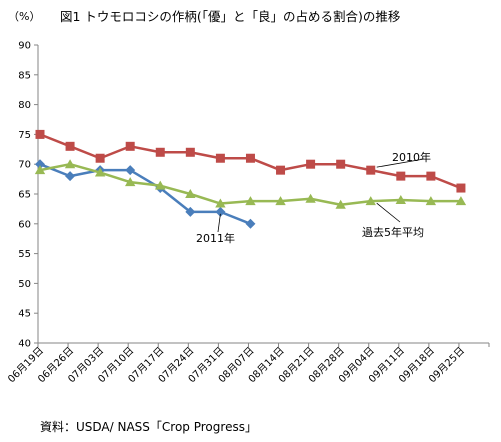 The height and width of the screenshot is (442, 501). I want to click on chart-title: 図1 トウモロコシの作柄(「優」と「良」の占める割合)の推移, so click(230, 16).